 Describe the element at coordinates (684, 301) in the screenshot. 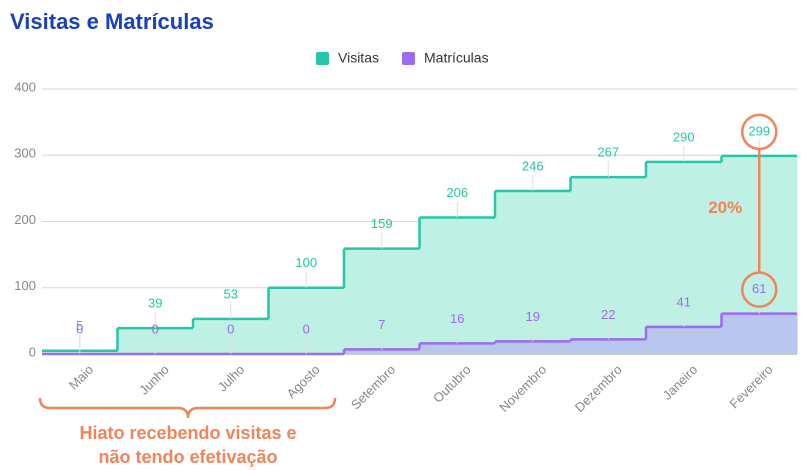

I see `data-label: 41` at that location.